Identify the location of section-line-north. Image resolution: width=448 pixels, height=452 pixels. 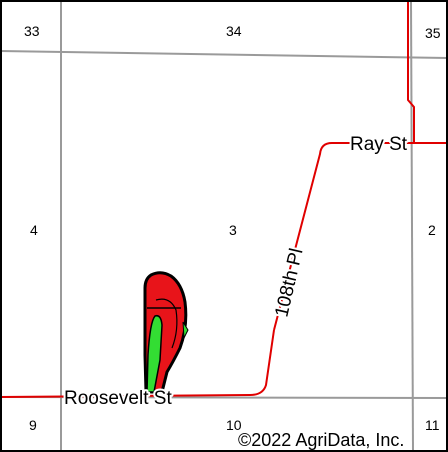
(224, 54).